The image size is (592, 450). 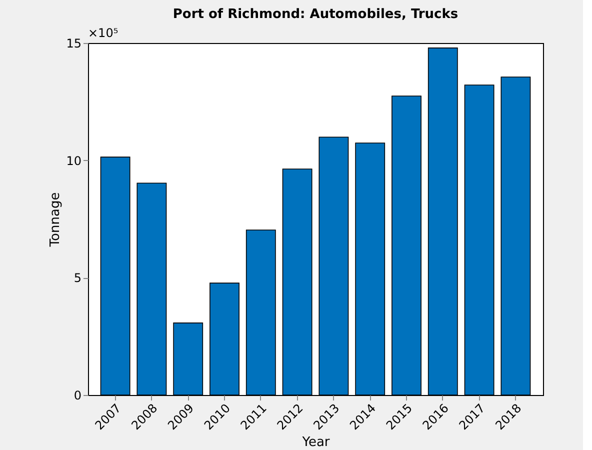 What do you see at coordinates (74, 161) in the screenshot?
I see `y-tick-label: 10` at bounding box center [74, 161].